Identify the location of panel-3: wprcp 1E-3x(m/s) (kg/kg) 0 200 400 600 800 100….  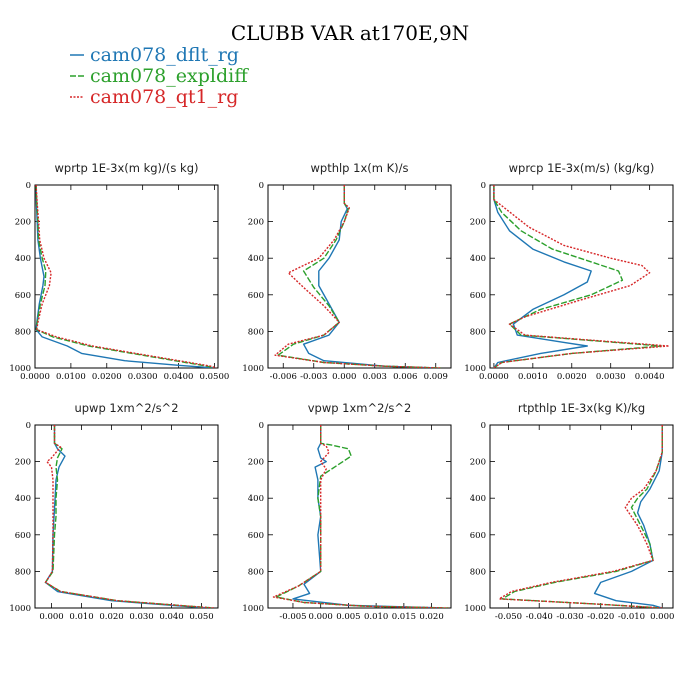
(569, 271).